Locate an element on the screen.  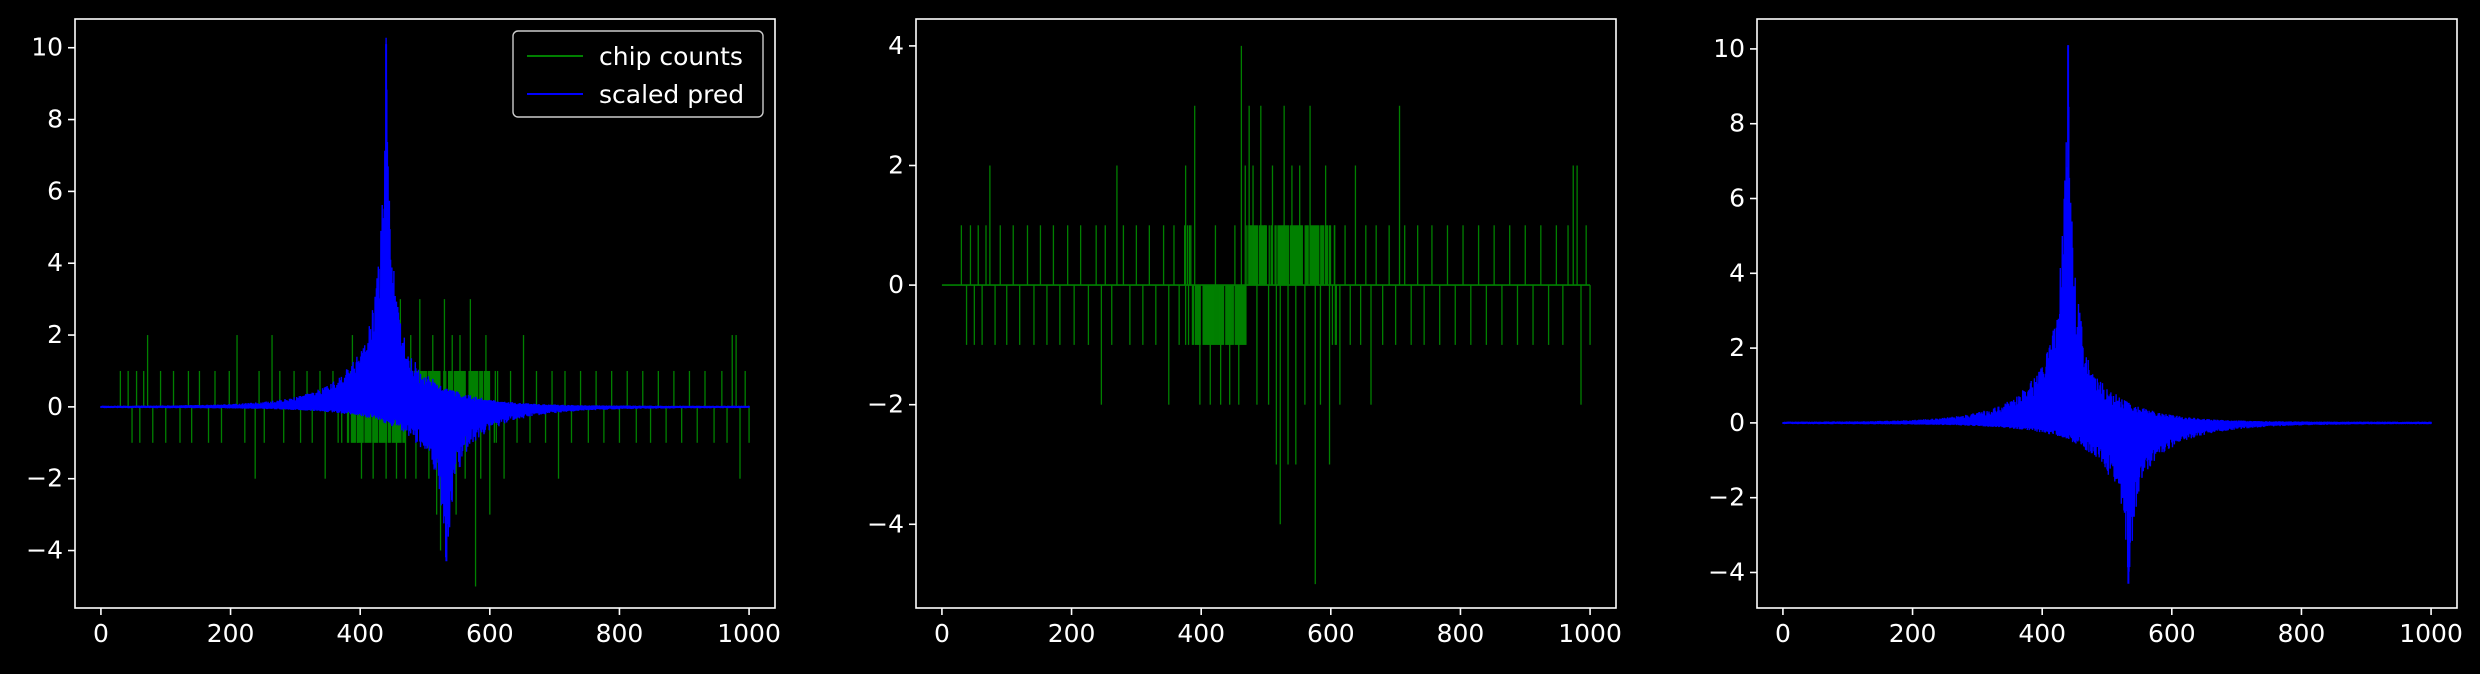
legend-label: scaled pred is located at coordinates (671, 94).